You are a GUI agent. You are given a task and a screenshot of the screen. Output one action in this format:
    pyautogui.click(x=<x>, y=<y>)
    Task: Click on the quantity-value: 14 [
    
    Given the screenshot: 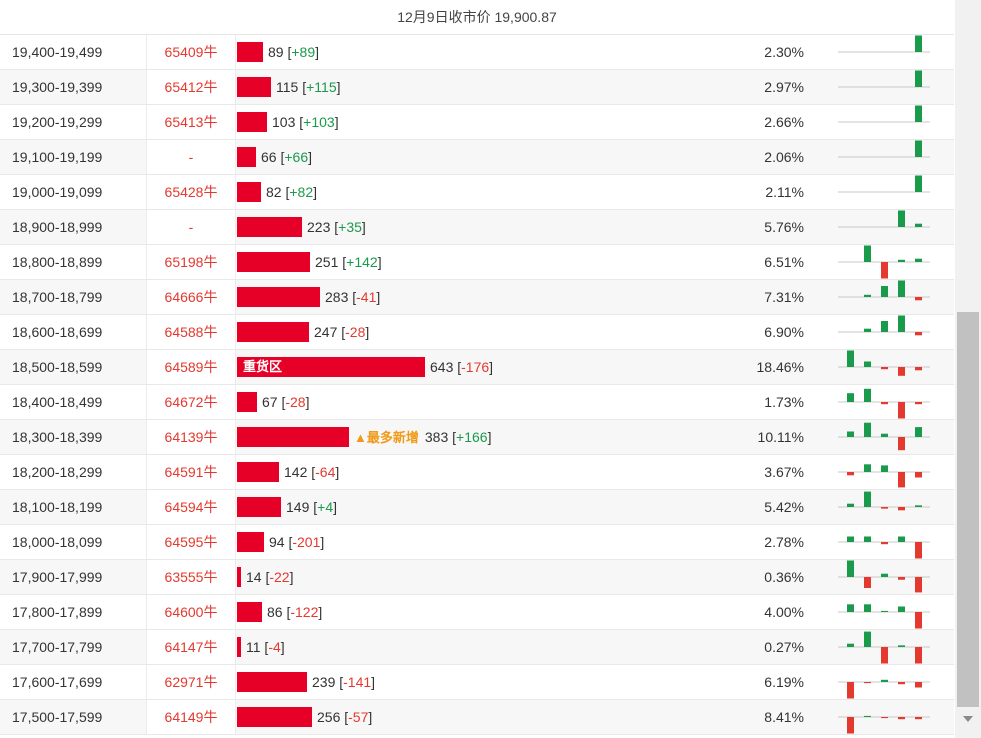 What is the action you would take?
    pyautogui.click(x=258, y=577)
    